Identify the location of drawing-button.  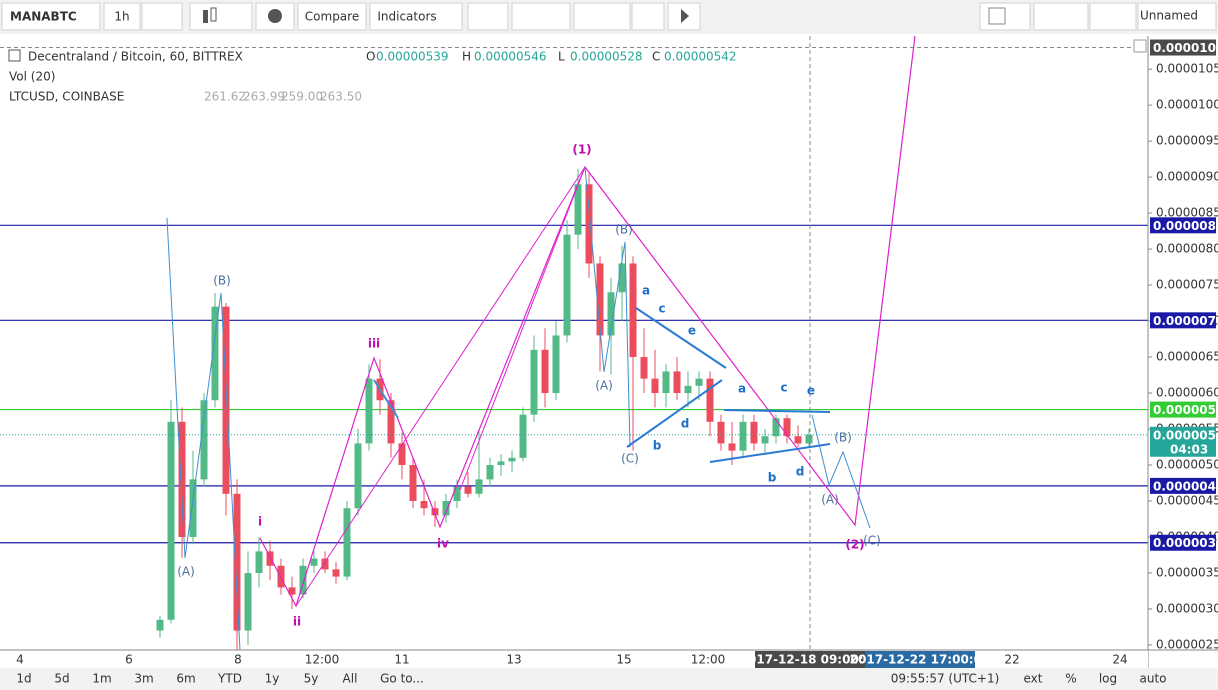
(541, 16).